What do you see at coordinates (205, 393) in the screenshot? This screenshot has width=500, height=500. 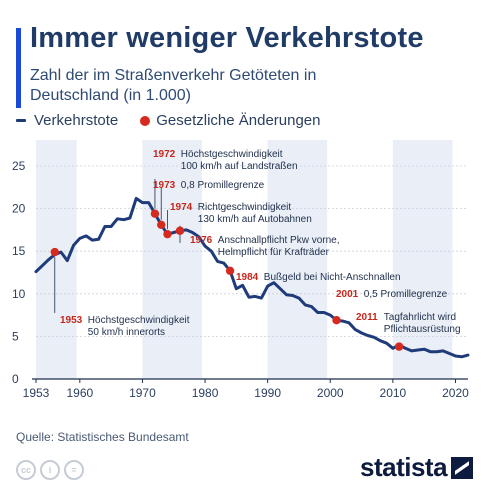 I see `x-tick-label: 1980` at bounding box center [205, 393].